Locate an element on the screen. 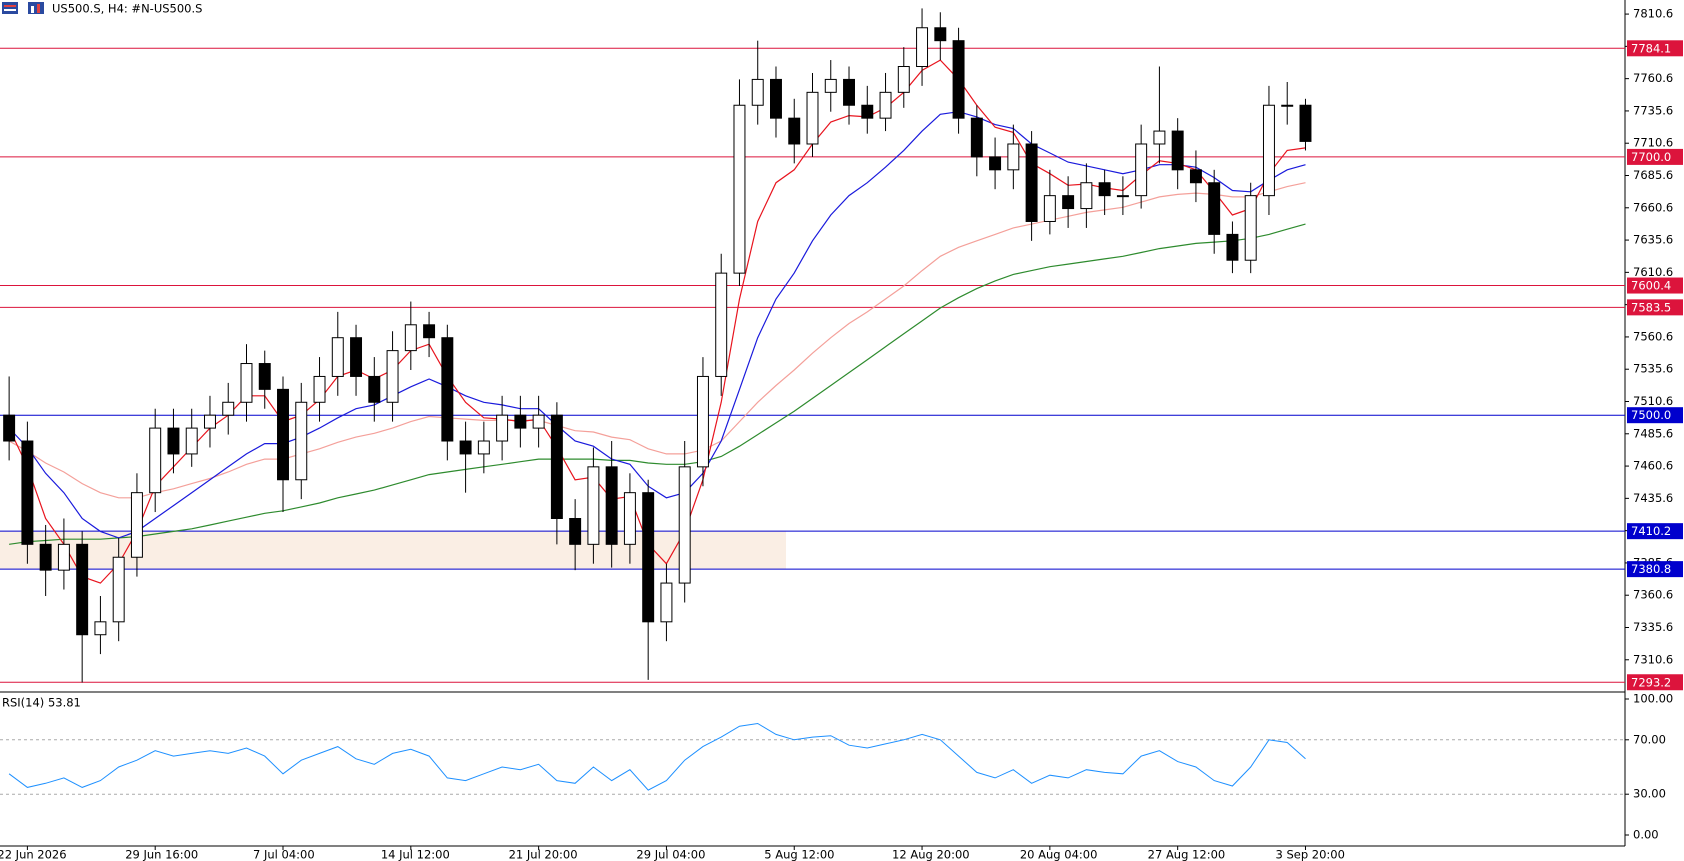 This screenshot has height=861, width=1684. rsi-line is located at coordinates (657, 756).